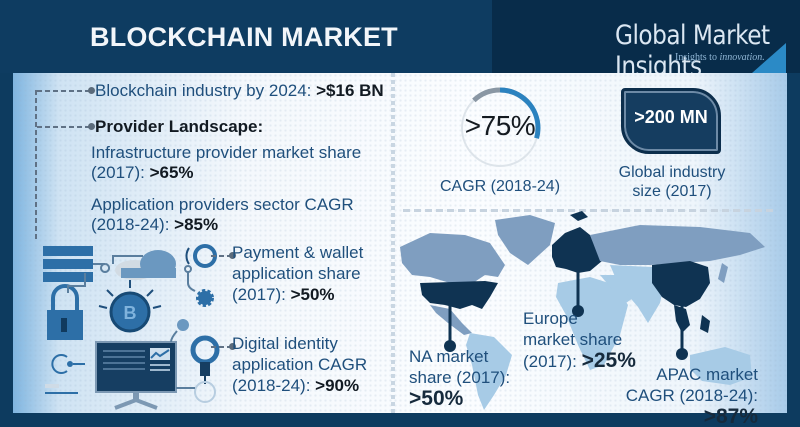  I want to click on provider-landscape-heading: Provider Landscape:, so click(179, 126).